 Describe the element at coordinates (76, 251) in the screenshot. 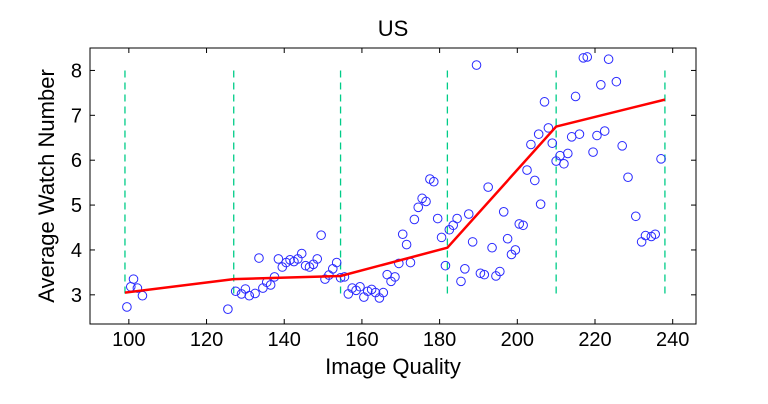

I see `y-tick-label: 4` at that location.